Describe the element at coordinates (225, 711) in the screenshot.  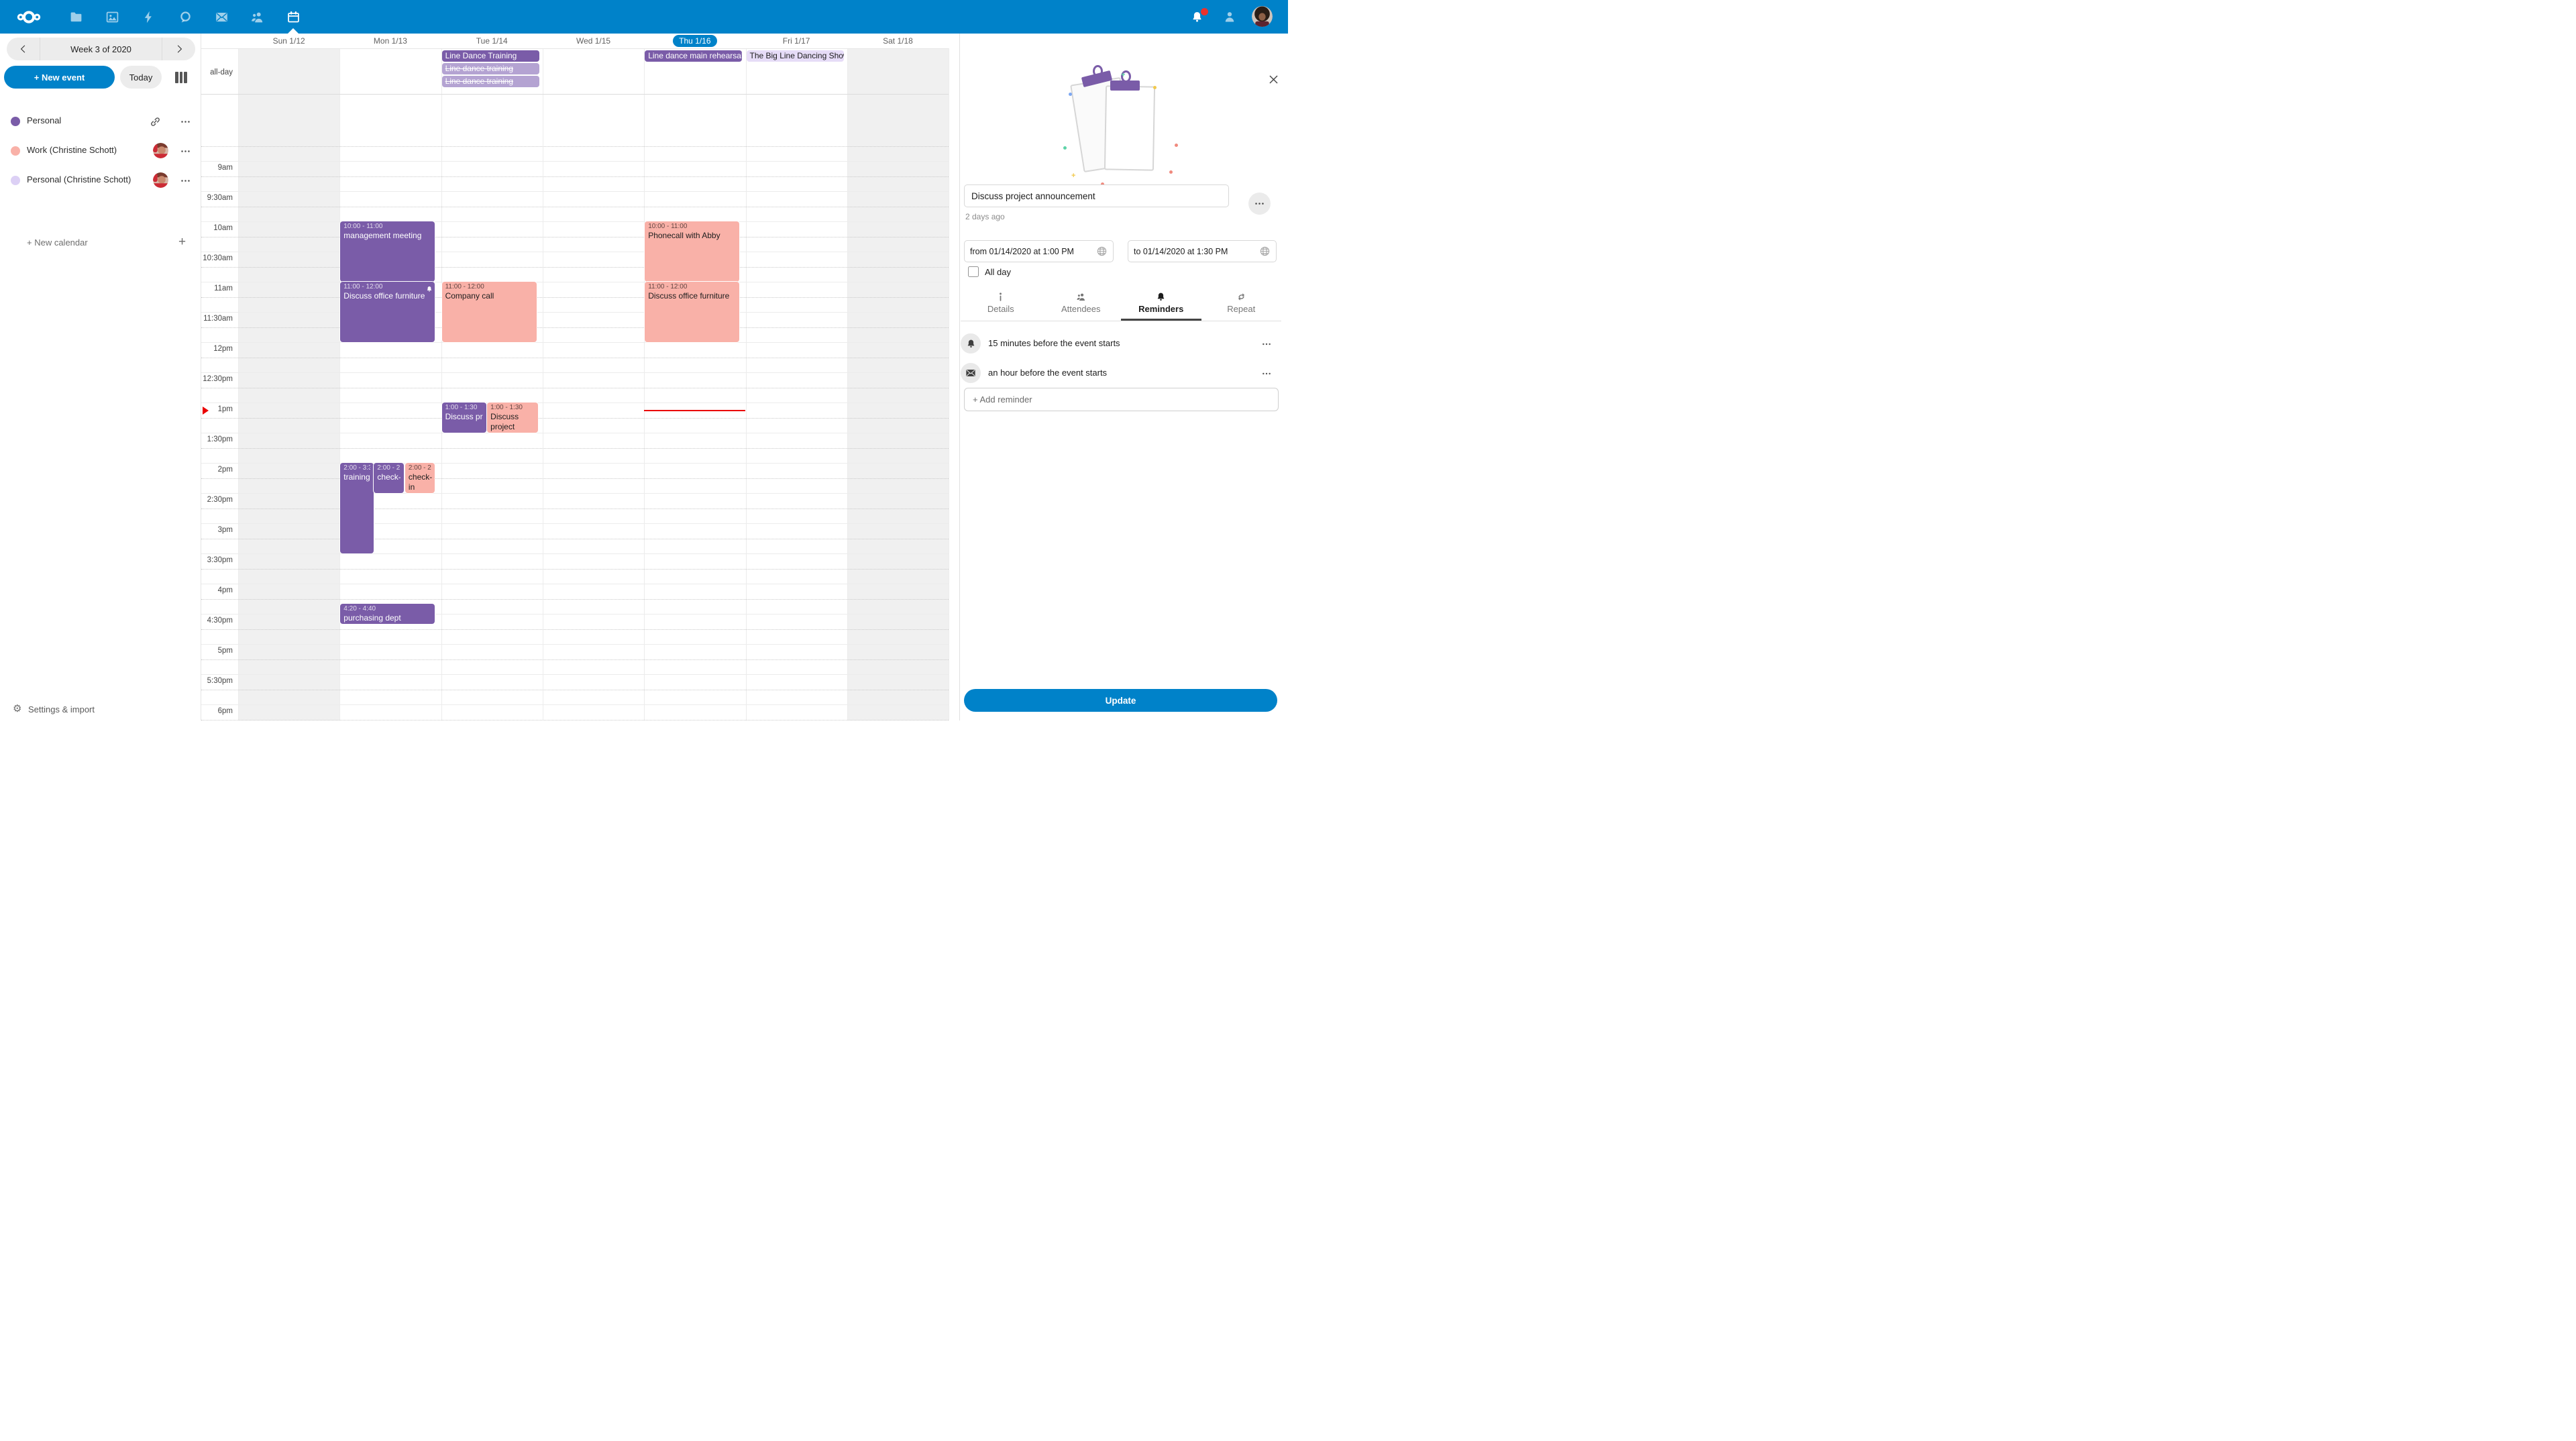
I see `time-label: 6pm` at that location.